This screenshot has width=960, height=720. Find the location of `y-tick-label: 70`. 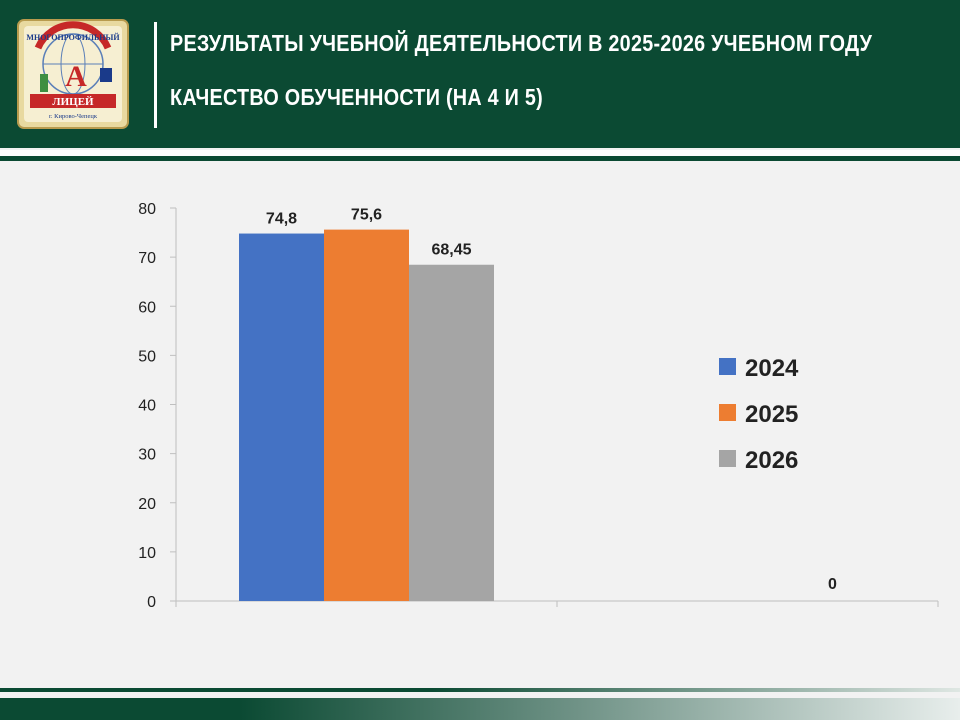

y-tick-label: 70 is located at coordinates (147, 258).